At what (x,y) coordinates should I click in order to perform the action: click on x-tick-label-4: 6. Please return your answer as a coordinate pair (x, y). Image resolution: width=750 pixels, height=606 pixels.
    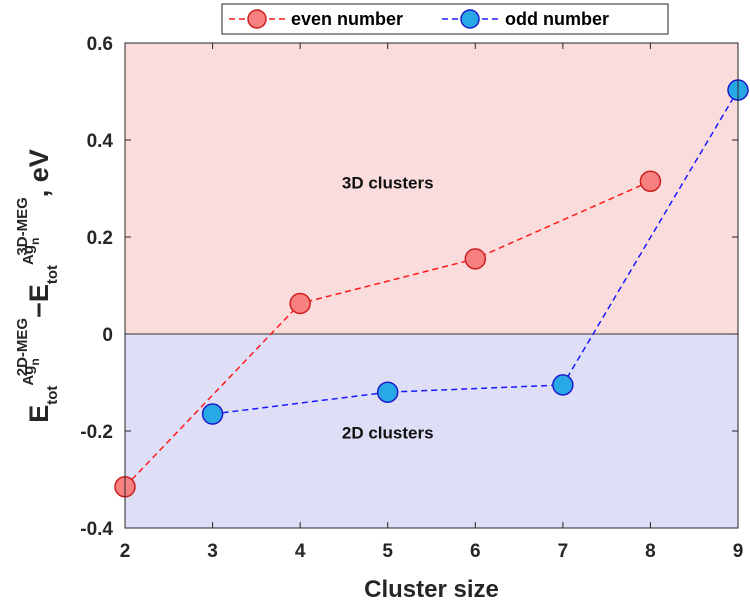
    Looking at the image, I should click on (475, 551).